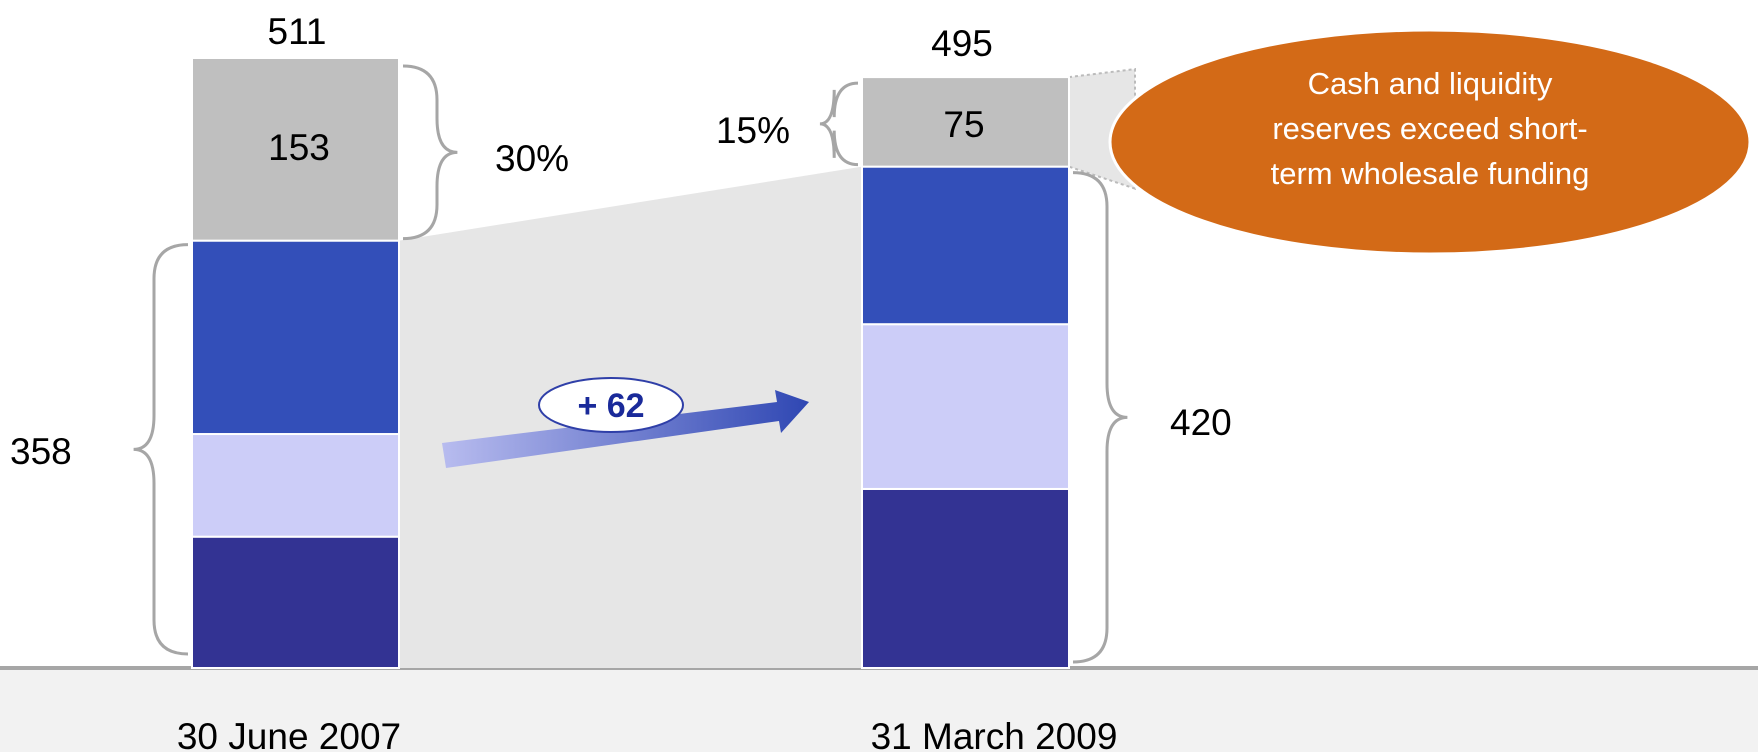 This screenshot has height=752, width=1758. What do you see at coordinates (299, 147) in the screenshot?
I see `segment-label-2007-top: 153` at bounding box center [299, 147].